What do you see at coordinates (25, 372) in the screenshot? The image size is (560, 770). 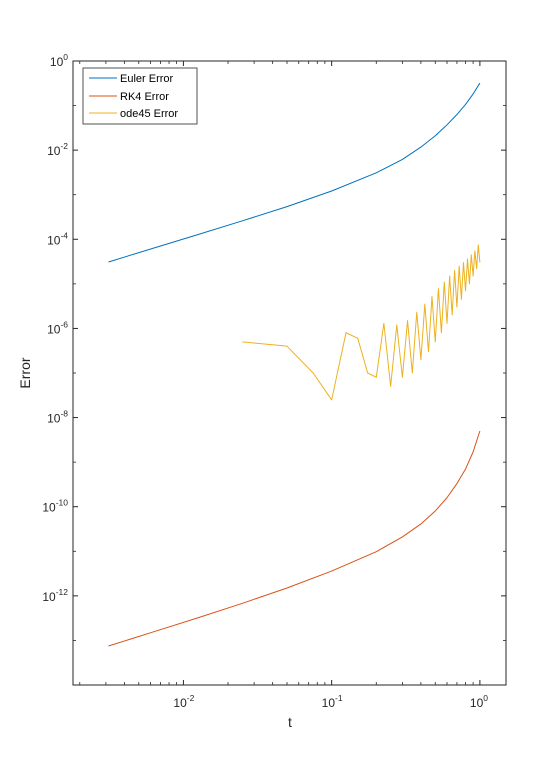 I see `y-axis-label: Error` at bounding box center [25, 372].